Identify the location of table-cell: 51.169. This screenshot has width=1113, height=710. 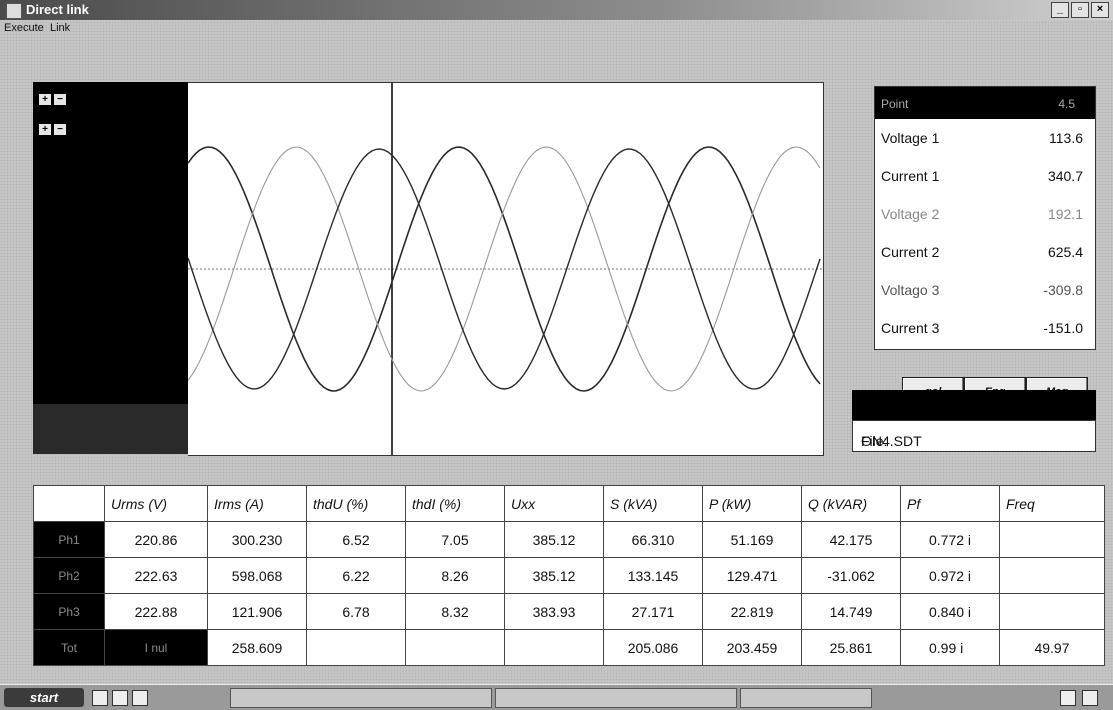
(752, 539).